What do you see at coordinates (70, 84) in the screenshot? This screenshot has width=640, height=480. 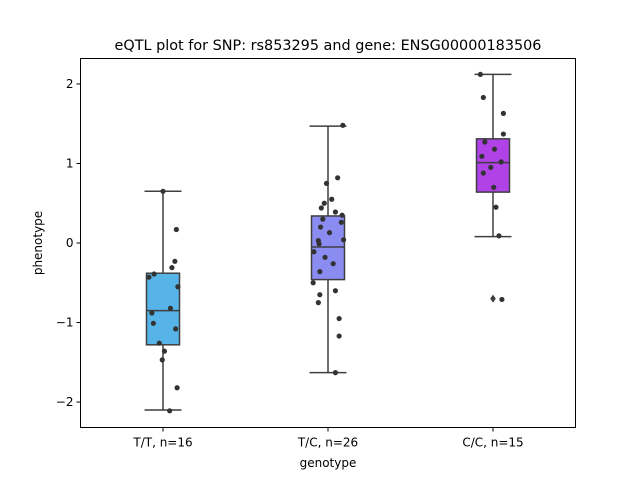 I see `y-tick-label: 2` at bounding box center [70, 84].